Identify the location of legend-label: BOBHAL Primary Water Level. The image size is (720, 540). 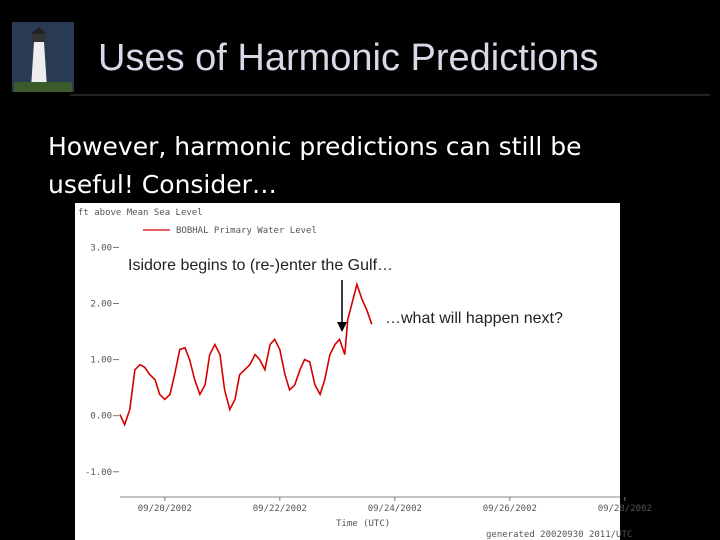
(246, 231).